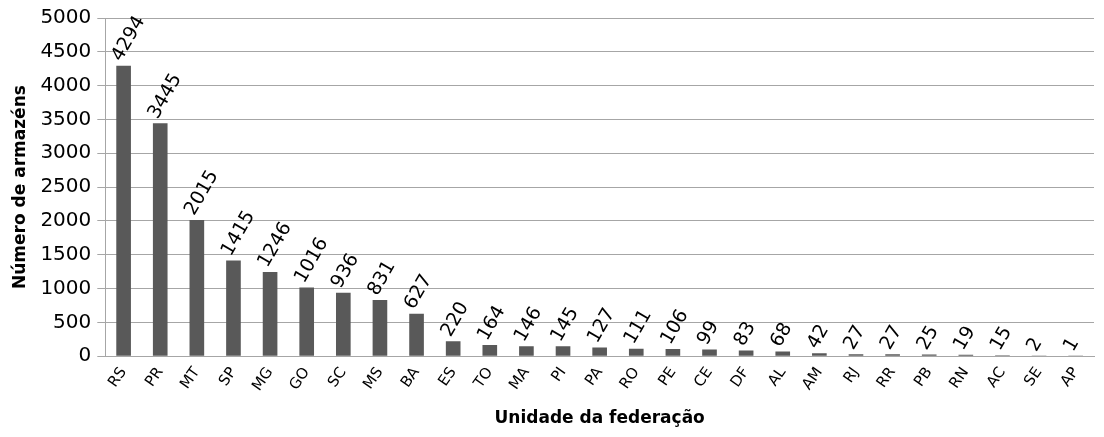  I want to click on data-label: 1, so click(1070, 344).